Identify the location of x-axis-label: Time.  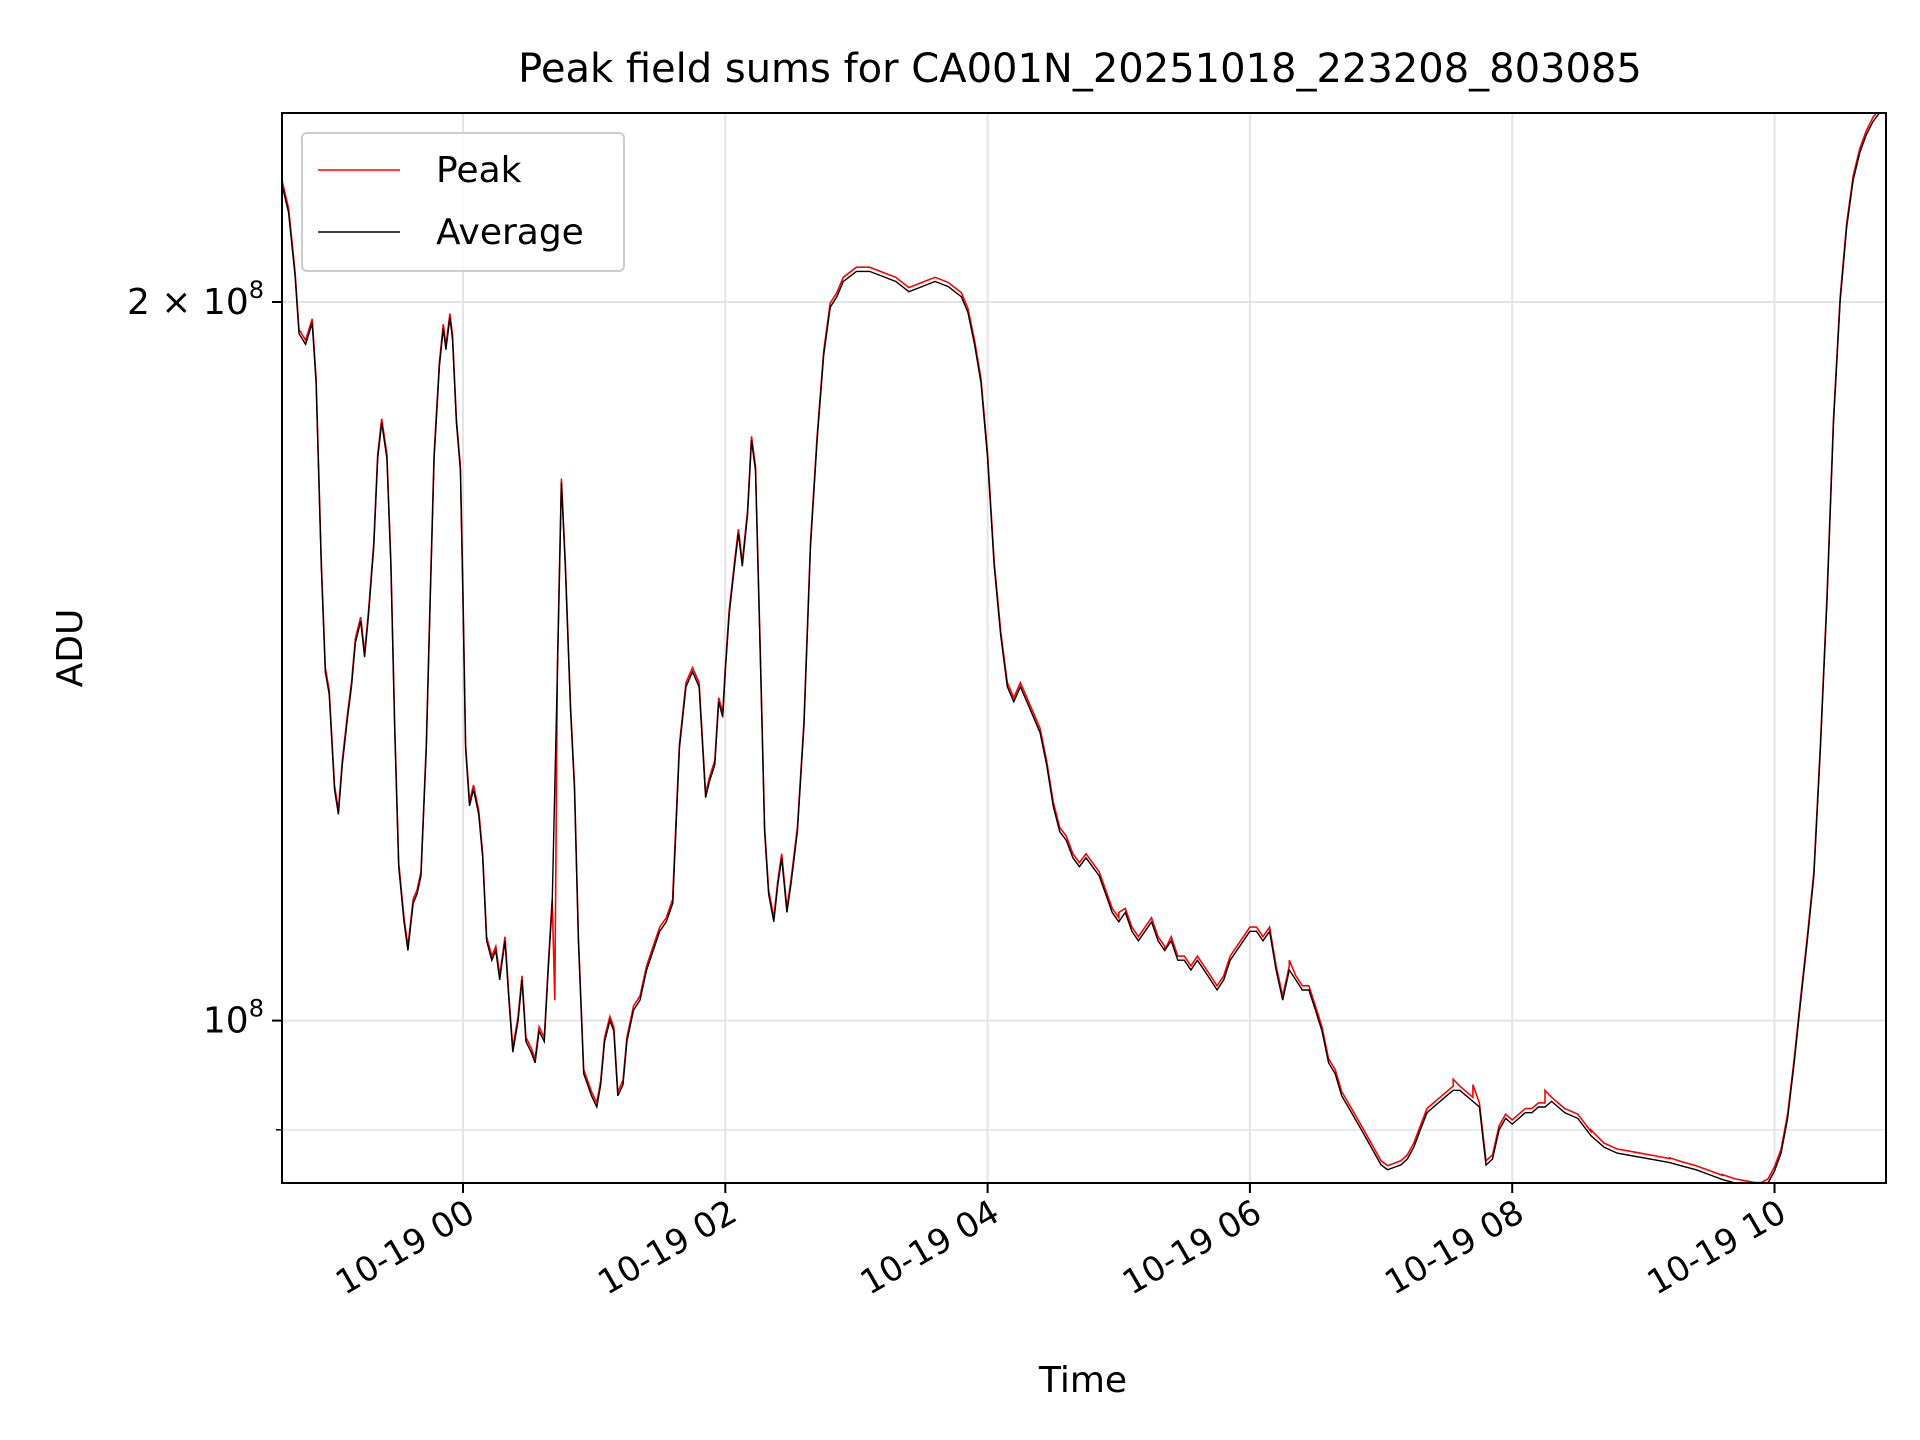
(1082, 1380).